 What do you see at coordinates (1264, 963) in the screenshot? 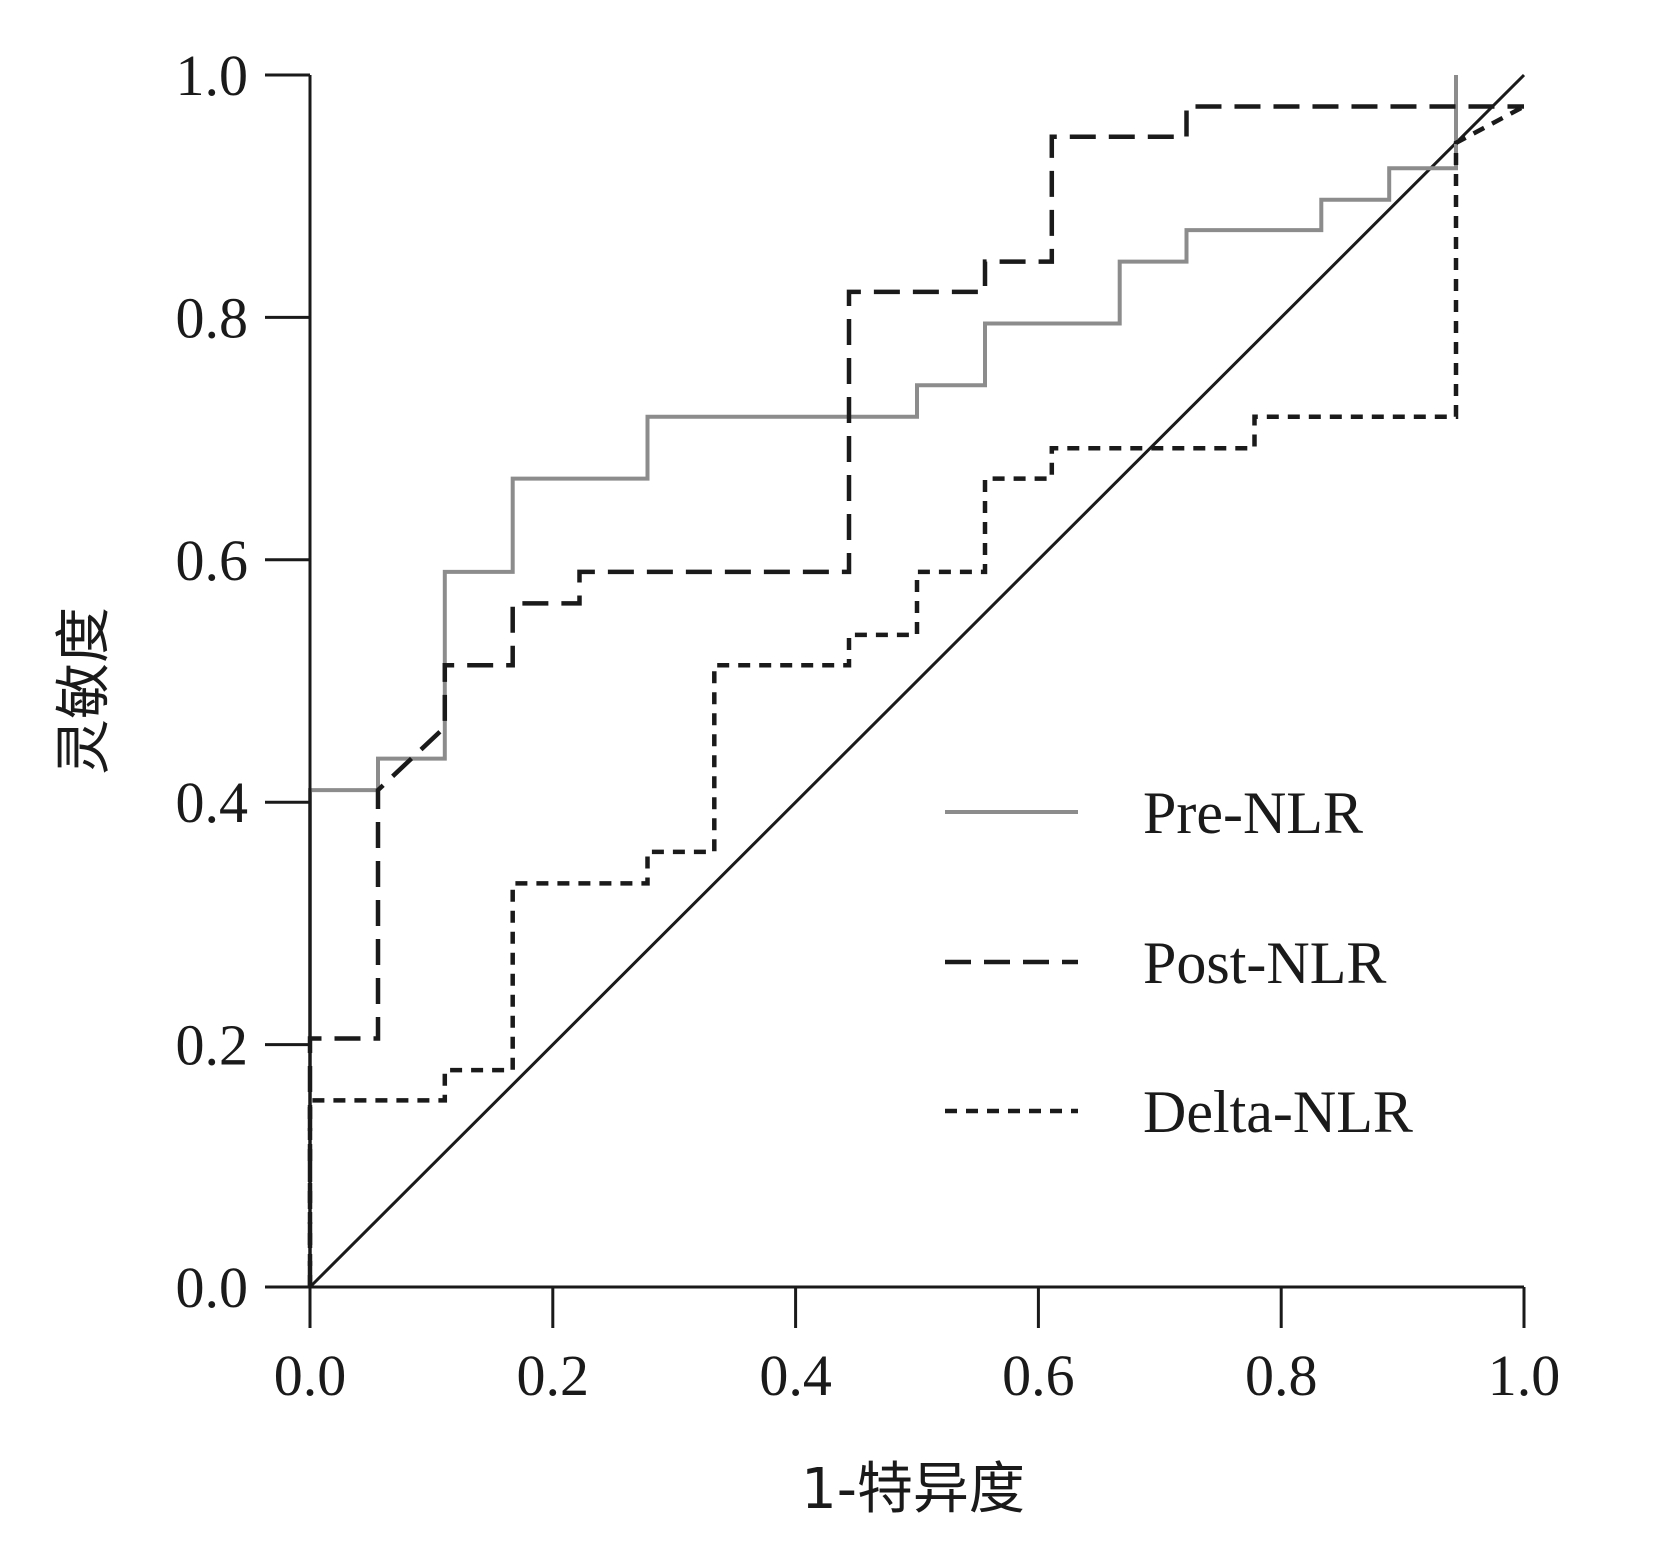
I see `legend-label-post-nlr: Post-NLR` at bounding box center [1264, 963].